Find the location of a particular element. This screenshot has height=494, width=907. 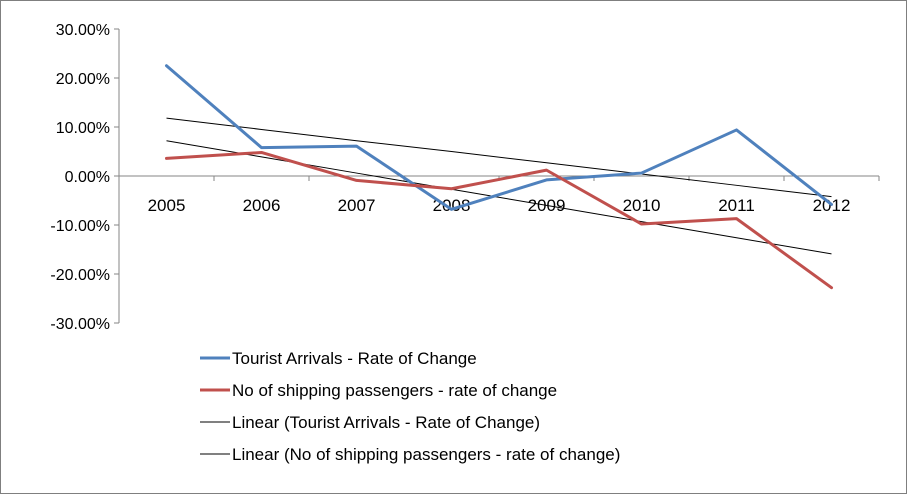

y-tick-label: 30.00% is located at coordinates (83, 30).